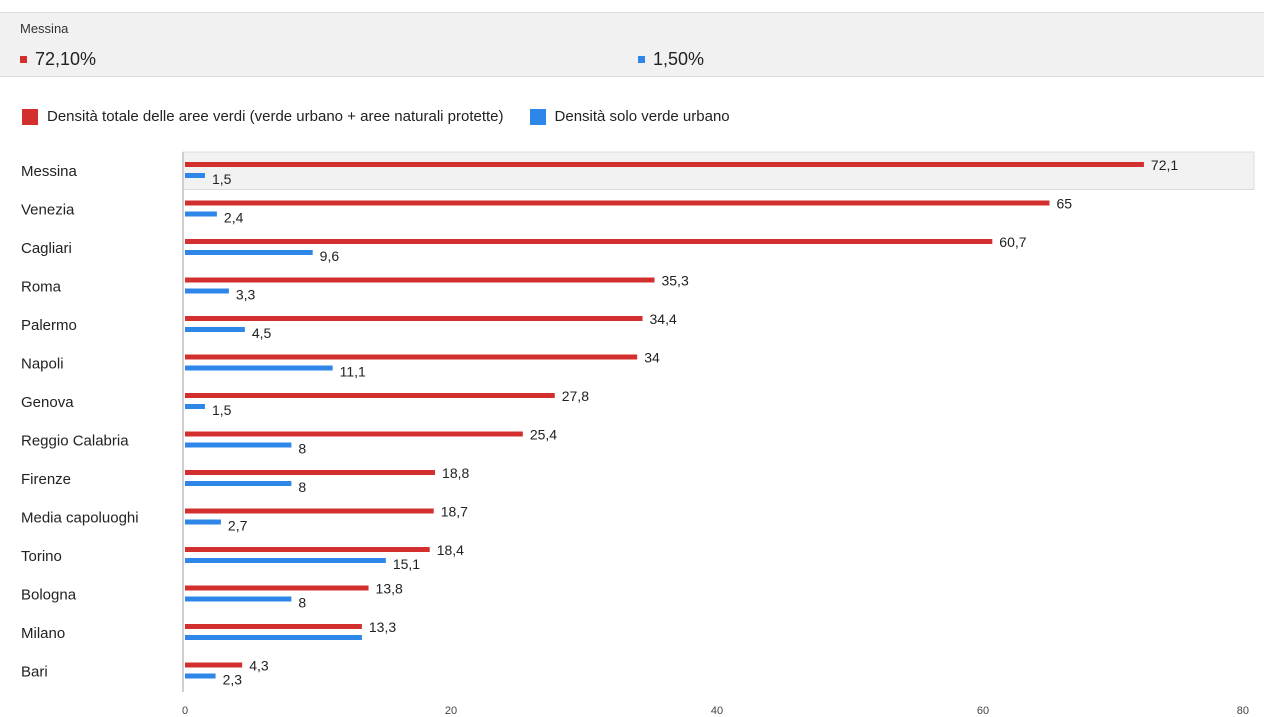  I want to click on category-label: Genova, so click(47, 402).